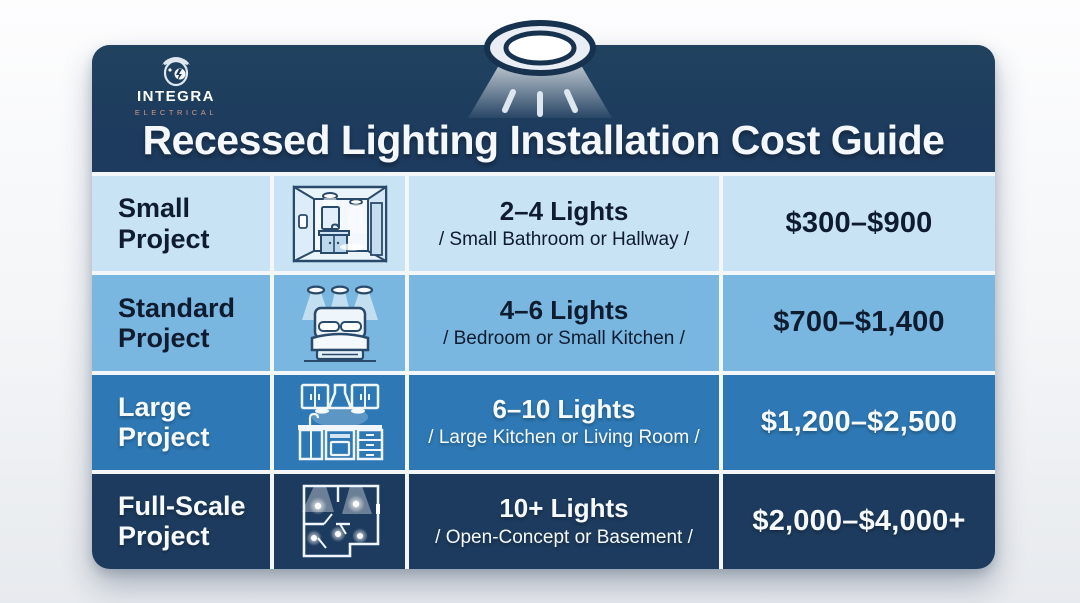 The image size is (1080, 603). I want to click on floorplan-icon, so click(339, 521).